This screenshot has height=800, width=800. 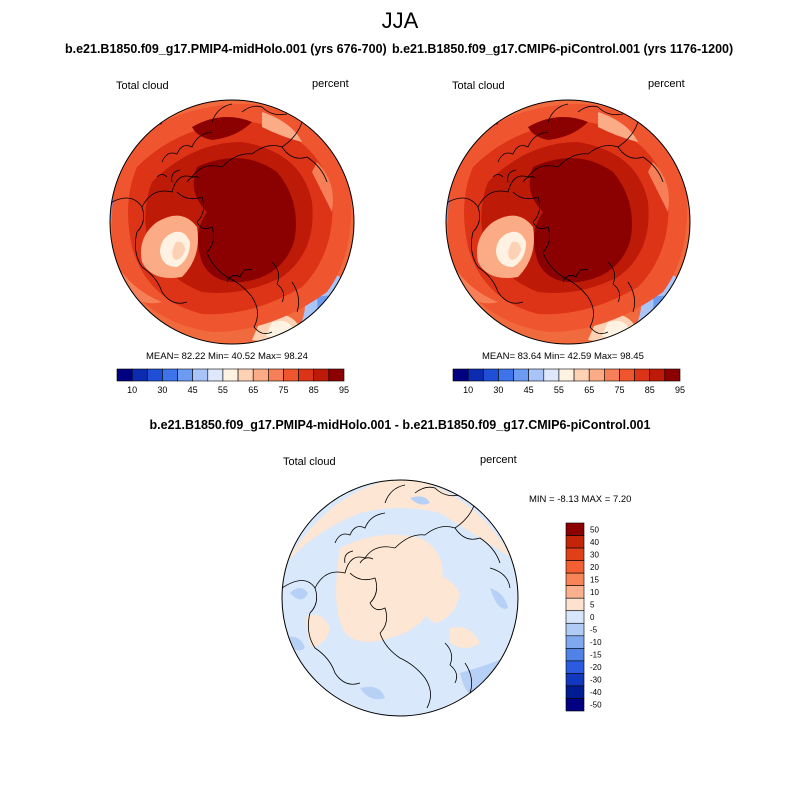 What do you see at coordinates (498, 390) in the screenshot?
I see `panel2-colorbar-tick-label: 30` at bounding box center [498, 390].